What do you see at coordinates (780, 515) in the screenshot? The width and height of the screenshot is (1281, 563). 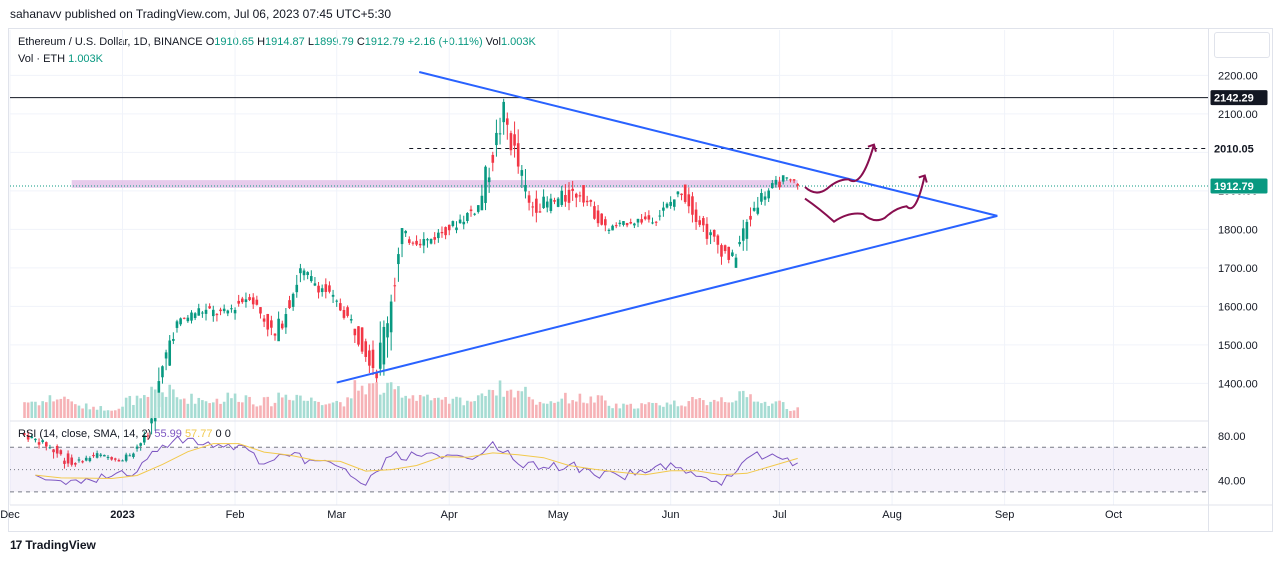 I see `x-tick-label: Jul` at bounding box center [780, 515].